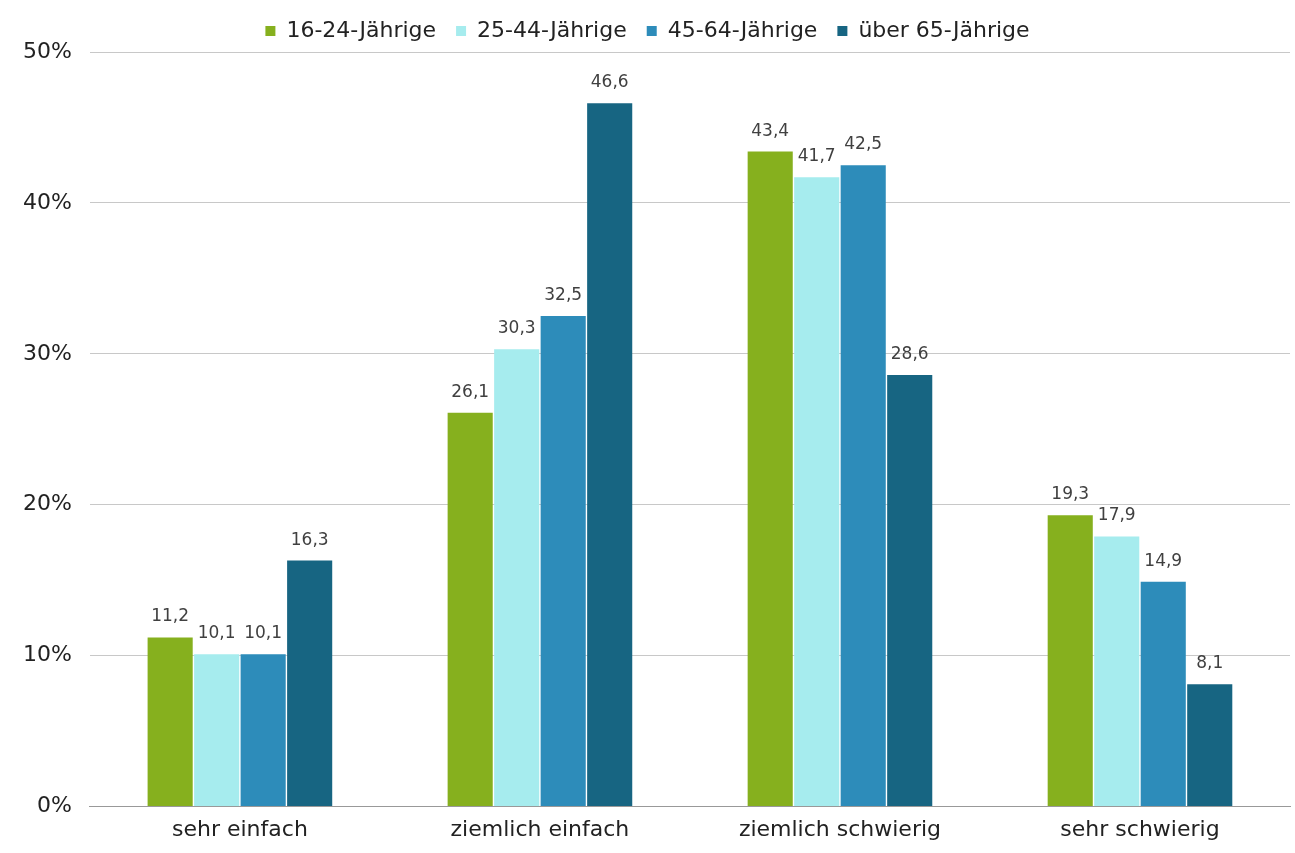 Image resolution: width=1295 pixels, height=853 pixels. What do you see at coordinates (816, 155) in the screenshot?
I see `data-label: 41,7` at bounding box center [816, 155].